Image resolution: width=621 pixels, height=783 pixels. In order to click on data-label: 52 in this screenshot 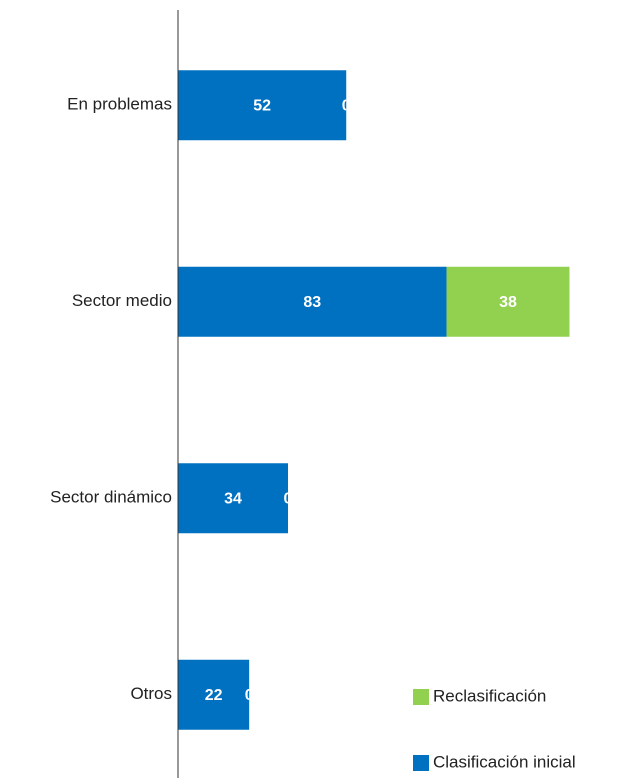, I will do `click(262, 105)`.